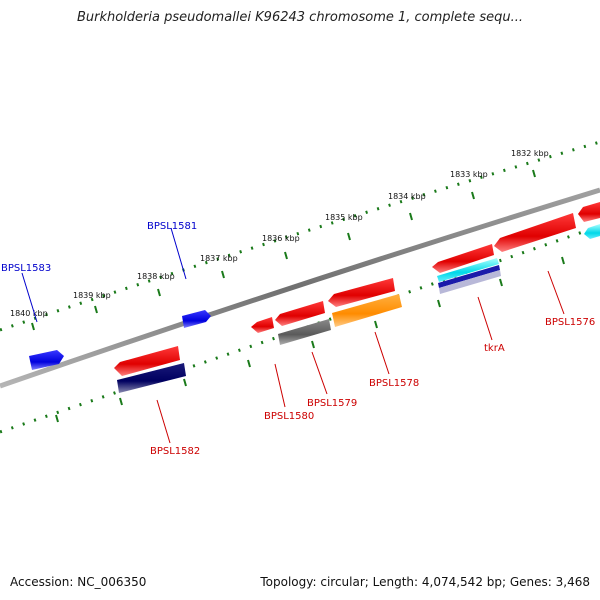 This screenshot has height=600, width=600. What do you see at coordinates (494, 348) in the screenshot?
I see `gene-label-tkrA: tkrA` at bounding box center [494, 348].